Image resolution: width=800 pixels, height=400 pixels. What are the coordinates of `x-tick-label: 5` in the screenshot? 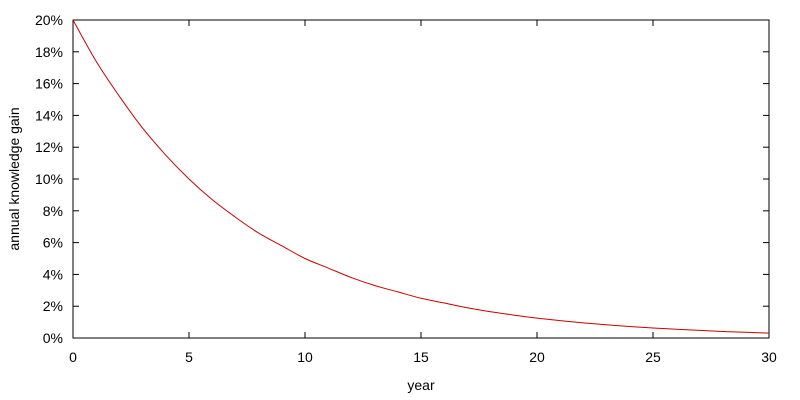 It's located at (189, 357).